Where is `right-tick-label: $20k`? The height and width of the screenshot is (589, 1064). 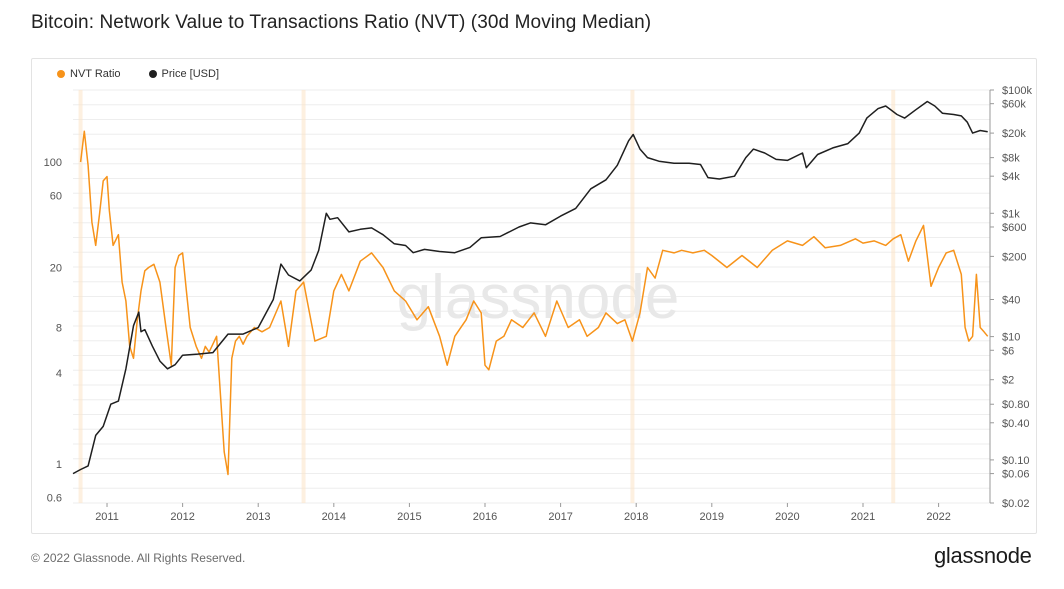
right-tick-label: $20k is located at coordinates (1014, 134).